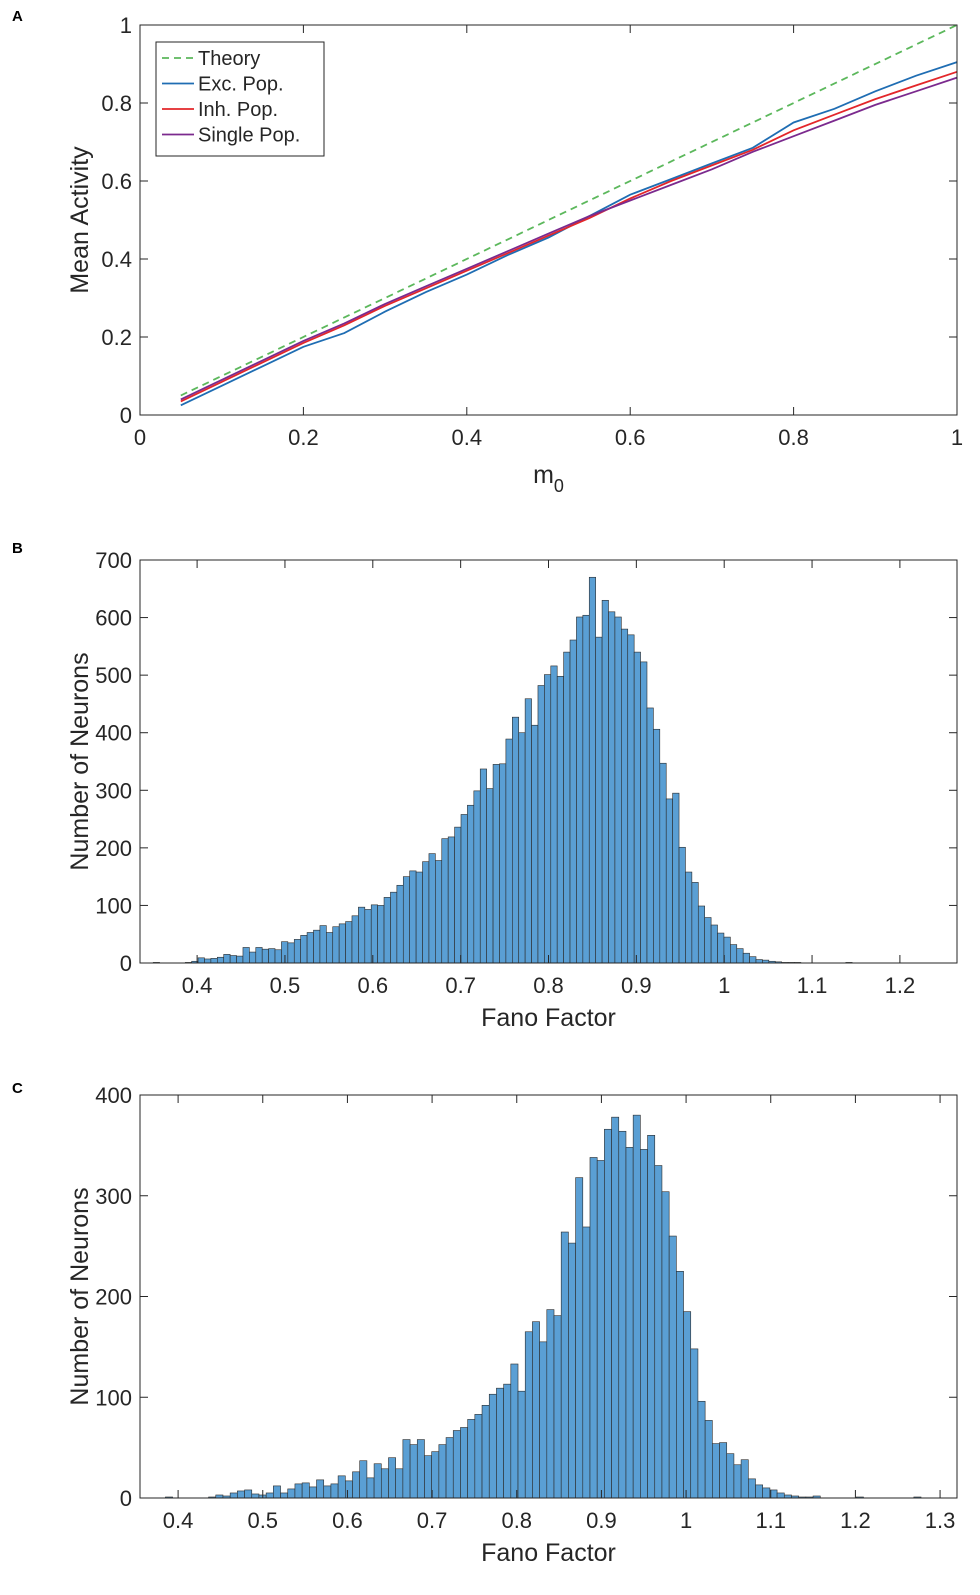 This screenshot has height=1595, width=980. What do you see at coordinates (178, 1520) in the screenshot?
I see `x-tick-label: 0.4` at bounding box center [178, 1520].